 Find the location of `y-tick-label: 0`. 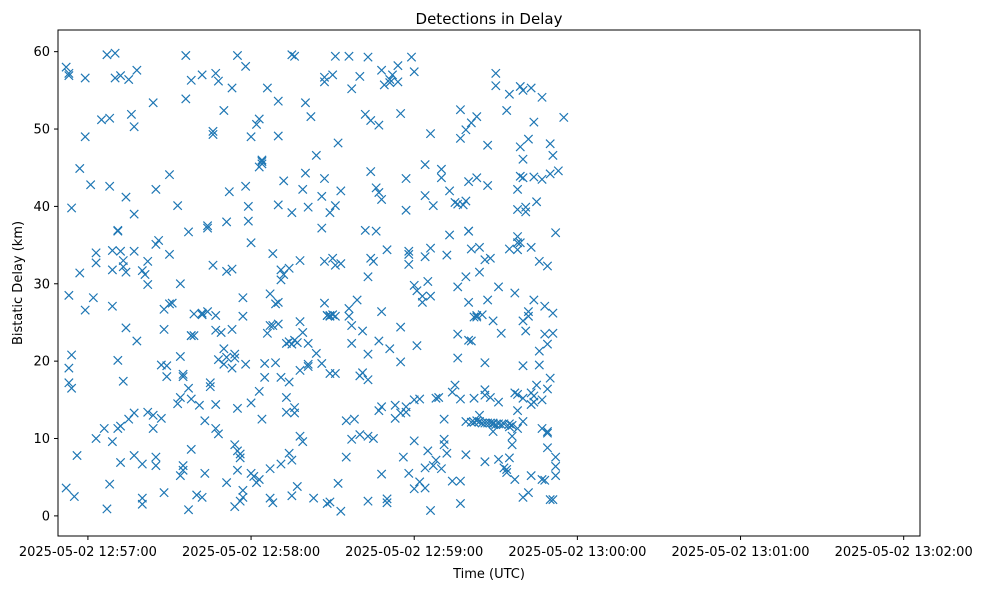

y-tick-label: 0 is located at coordinates (46, 516).